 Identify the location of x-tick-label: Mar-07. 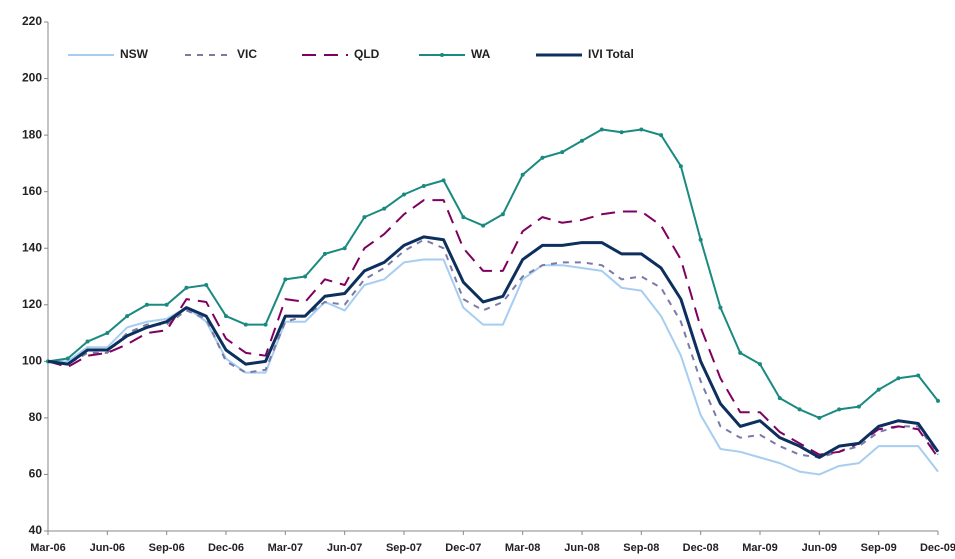
(285, 548).